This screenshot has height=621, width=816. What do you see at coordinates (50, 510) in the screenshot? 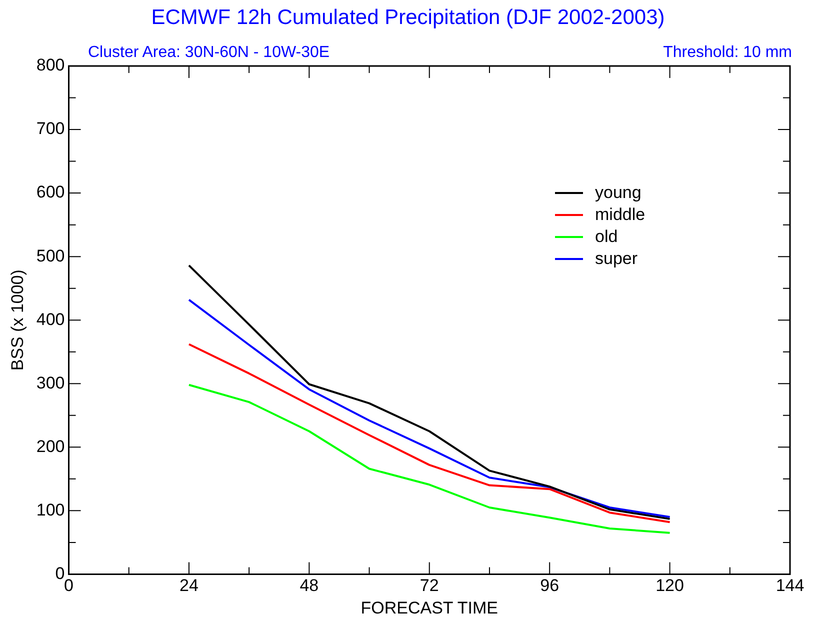
I see `y-tick-label: 100` at bounding box center [50, 510].